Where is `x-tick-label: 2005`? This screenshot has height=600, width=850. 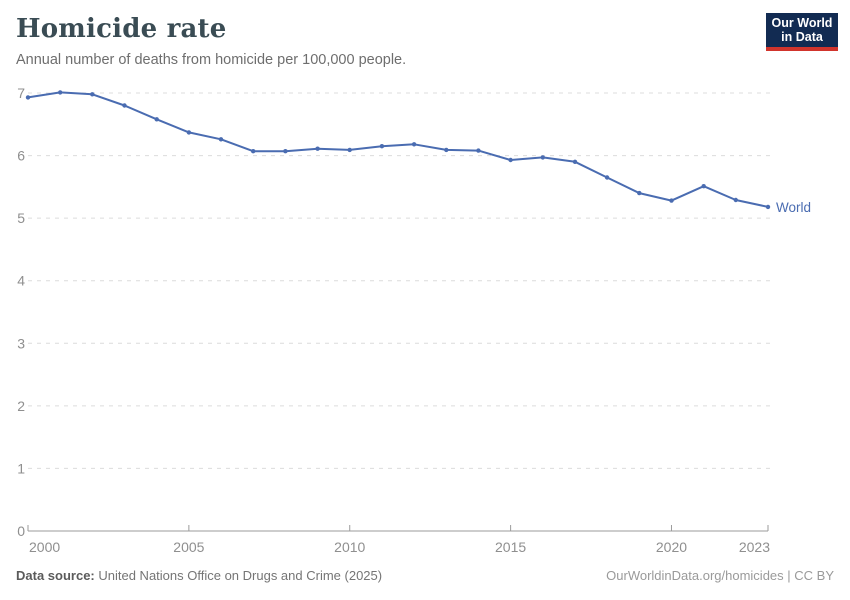 x-tick-label: 2005 is located at coordinates (188, 547).